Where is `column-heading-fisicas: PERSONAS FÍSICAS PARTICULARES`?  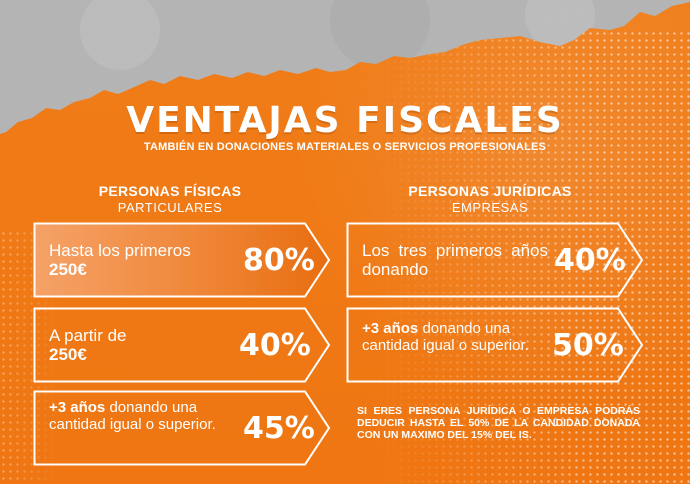
column-heading-fisicas: PERSONAS FÍSICAS PARTICULARES is located at coordinates (170, 199).